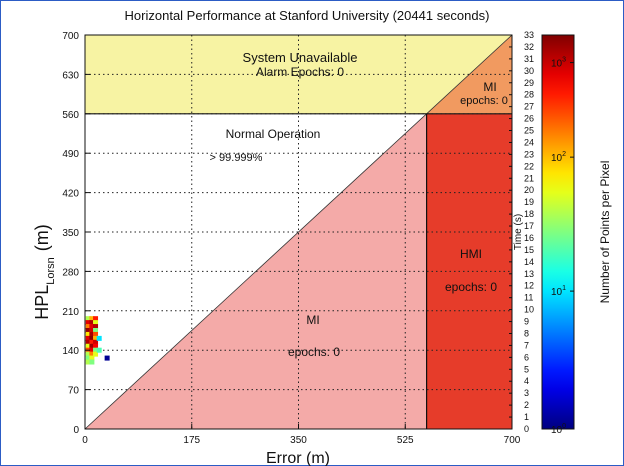  I want to click on seconds-tick-label: 31, so click(529, 59).